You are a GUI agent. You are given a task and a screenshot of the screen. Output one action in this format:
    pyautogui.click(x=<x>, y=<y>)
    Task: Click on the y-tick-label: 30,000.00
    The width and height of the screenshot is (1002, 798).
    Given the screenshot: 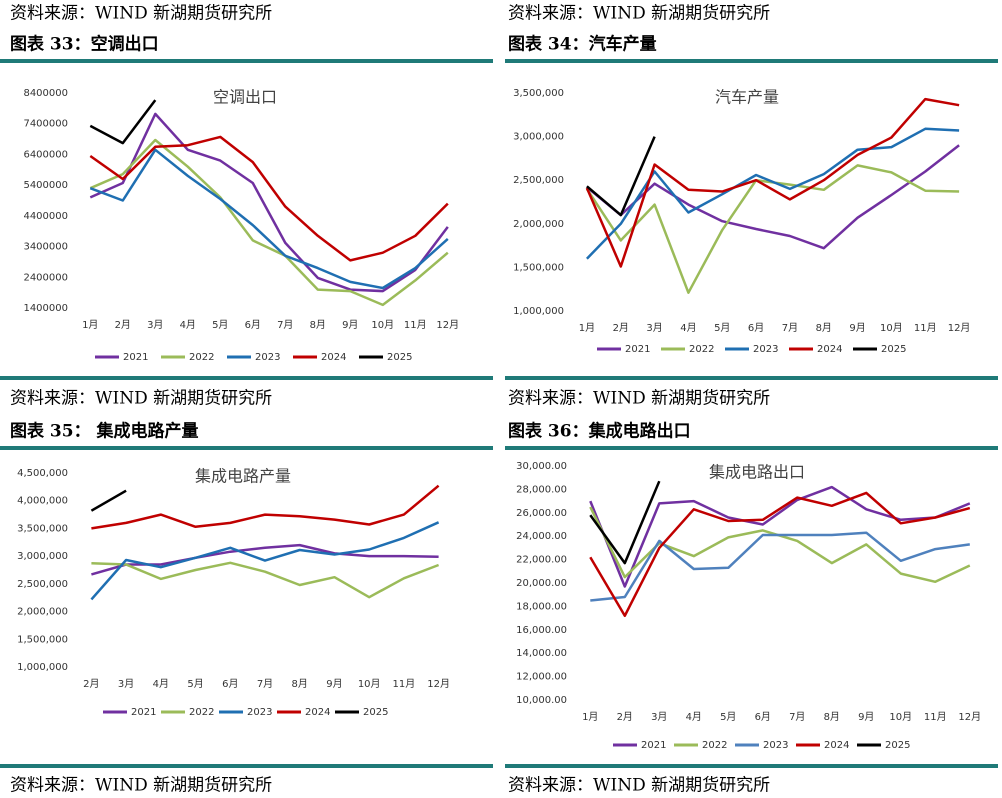 What is the action you would take?
    pyautogui.click(x=541, y=466)
    